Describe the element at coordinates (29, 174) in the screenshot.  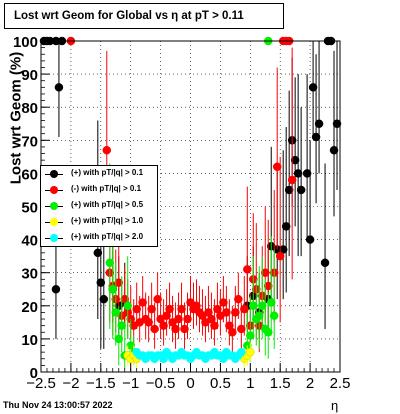
I see `y-tick-label: 60` at that location.